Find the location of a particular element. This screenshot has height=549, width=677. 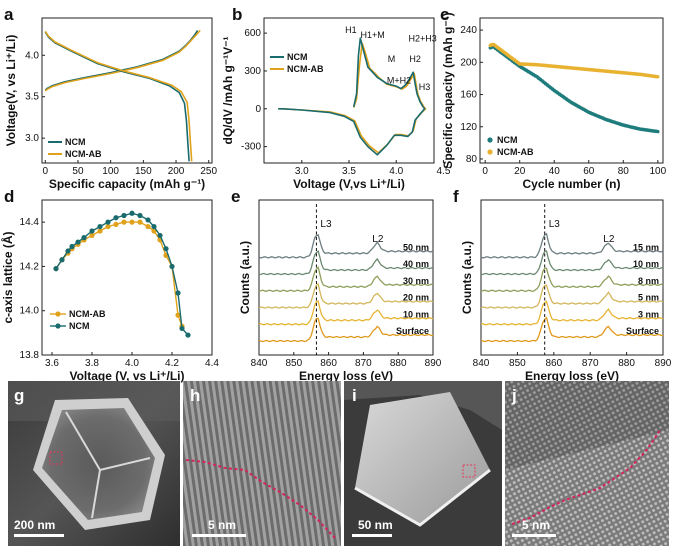

y-tick-label: 200 is located at coordinates (468, 62).